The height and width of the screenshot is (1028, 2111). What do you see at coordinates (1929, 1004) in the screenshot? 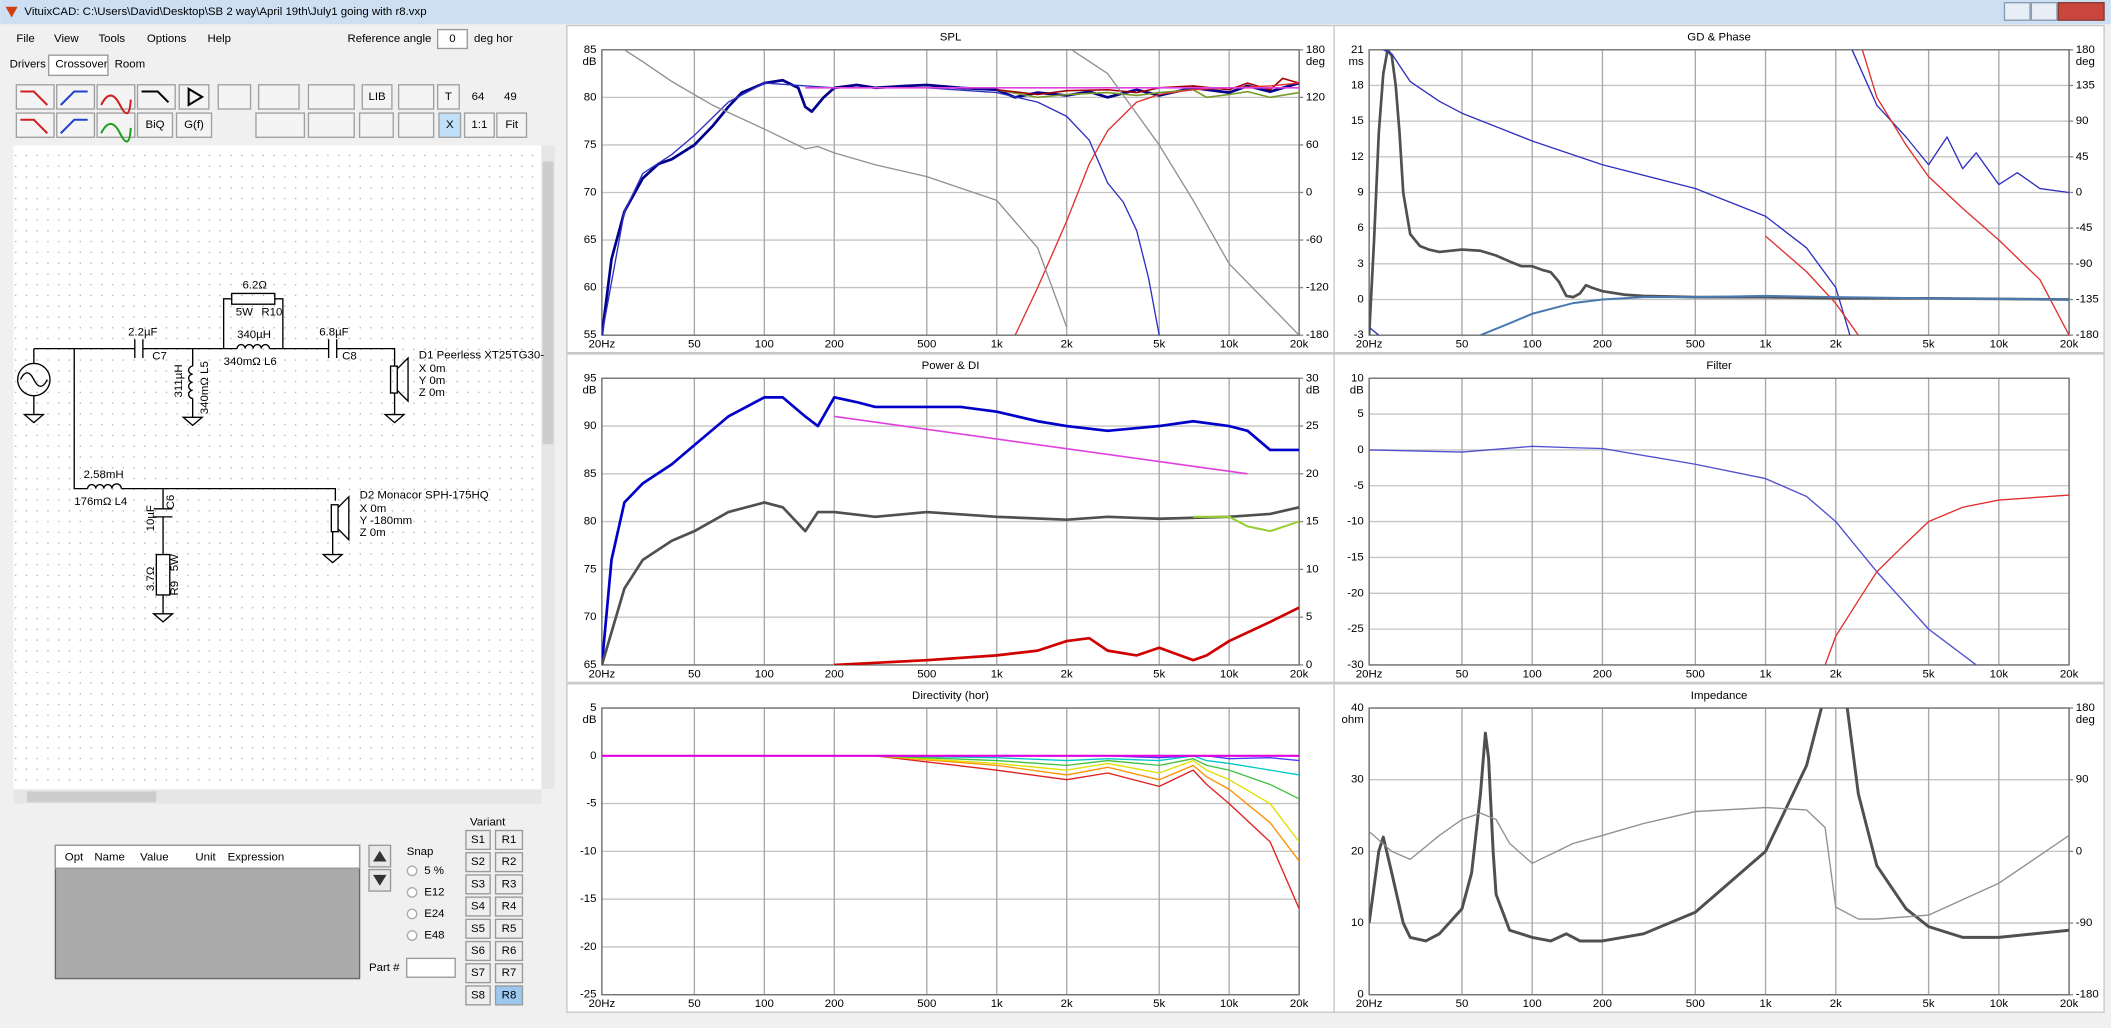
I see `x-tick-label: 5k` at bounding box center [1929, 1004].